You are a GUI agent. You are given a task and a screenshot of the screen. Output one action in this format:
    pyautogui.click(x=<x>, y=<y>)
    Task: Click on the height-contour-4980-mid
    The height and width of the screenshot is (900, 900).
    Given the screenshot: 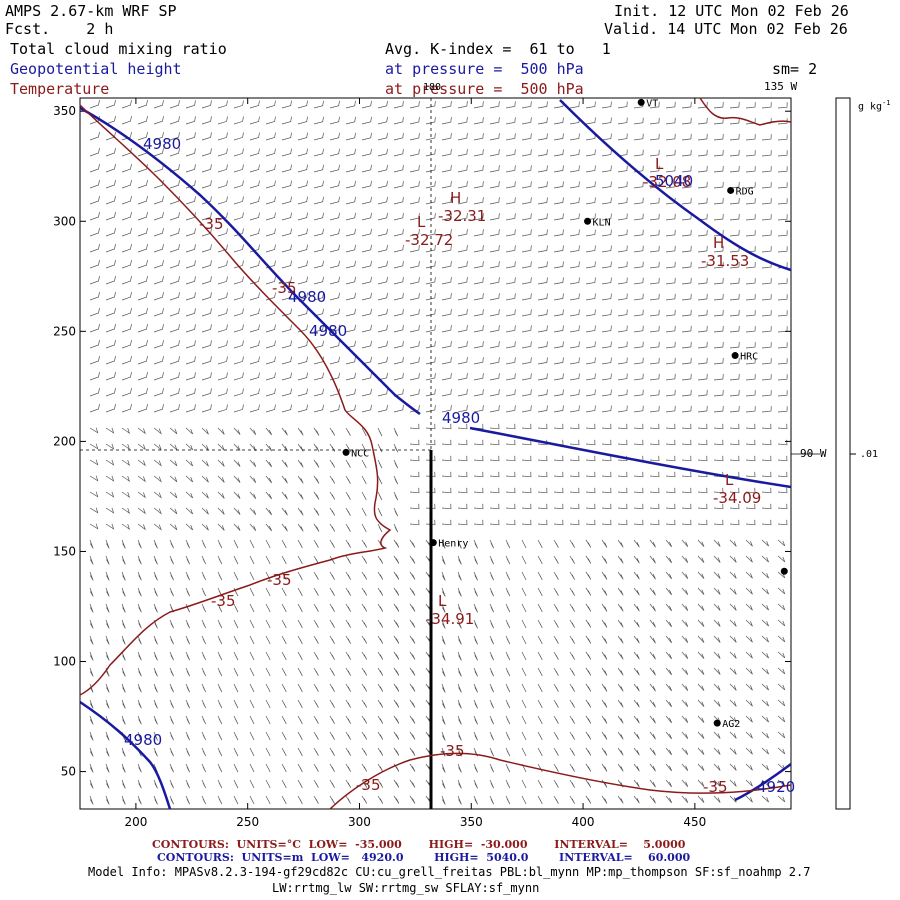 What is the action you would take?
    pyautogui.click(x=630, y=457)
    